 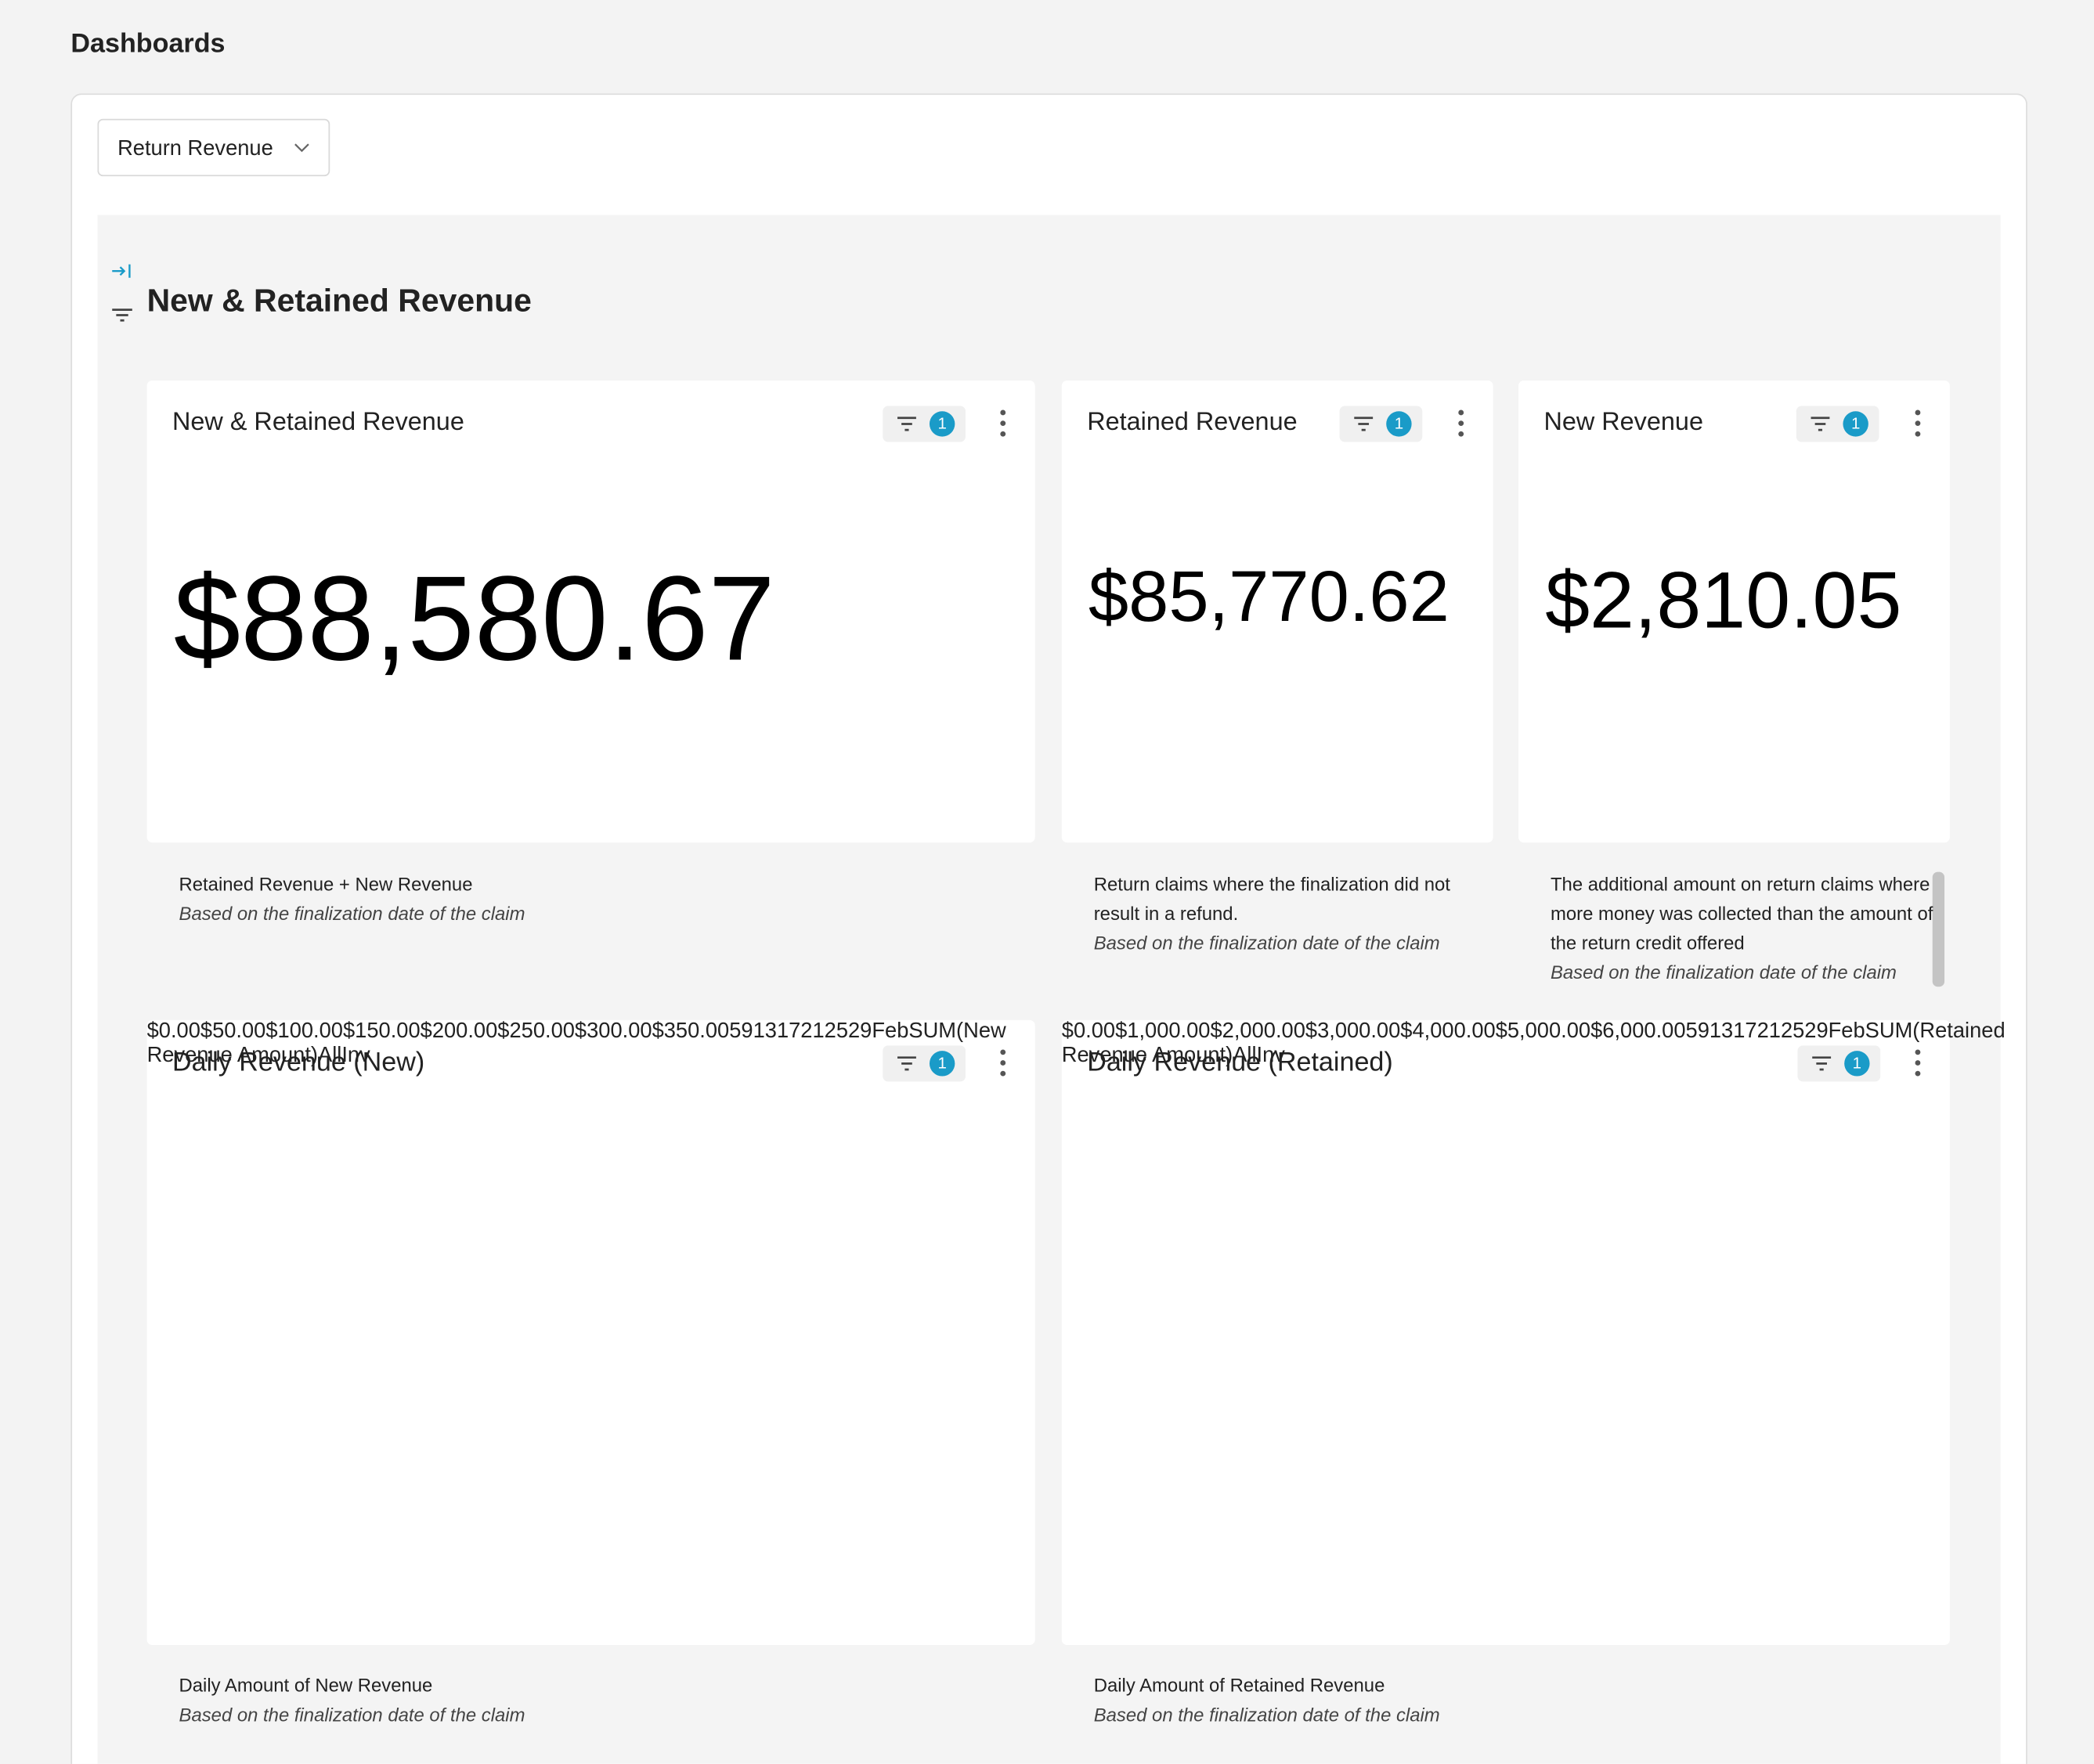 I want to click on chart-title: Daily Revenue (New), so click(x=298, y=1063).